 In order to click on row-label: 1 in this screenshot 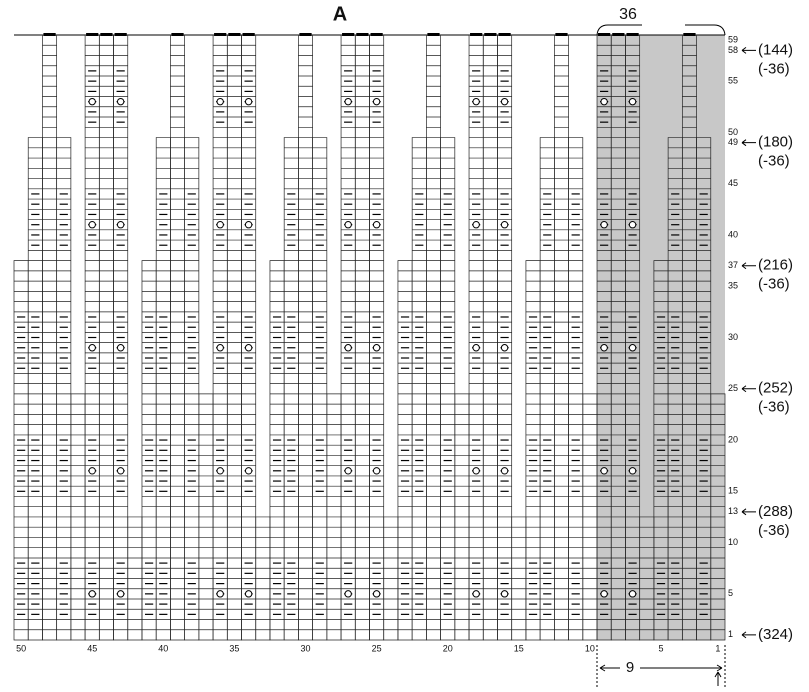, I will do `click(730, 634)`.